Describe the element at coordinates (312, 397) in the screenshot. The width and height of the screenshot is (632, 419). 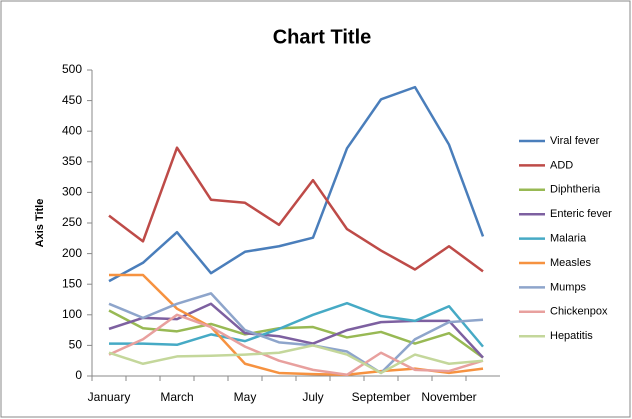
I see `x-tick-label: July` at that location.